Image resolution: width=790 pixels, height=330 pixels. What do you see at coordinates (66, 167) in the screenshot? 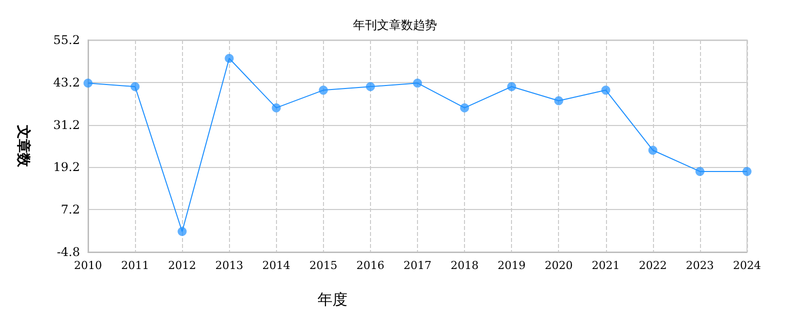
I see `y-tick-label: 19.2` at bounding box center [66, 167].